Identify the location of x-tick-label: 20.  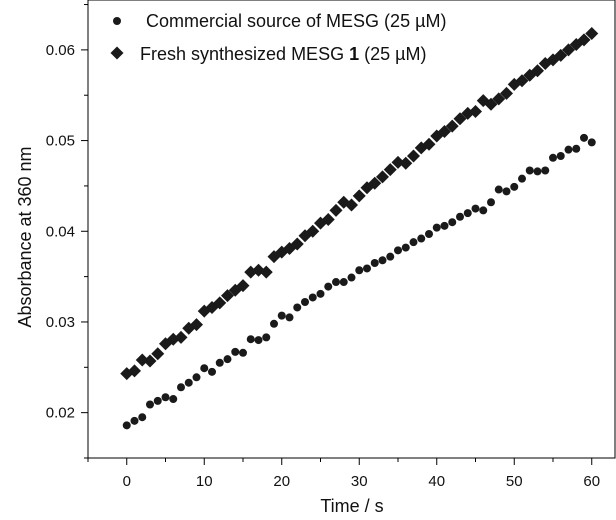
(281, 481).